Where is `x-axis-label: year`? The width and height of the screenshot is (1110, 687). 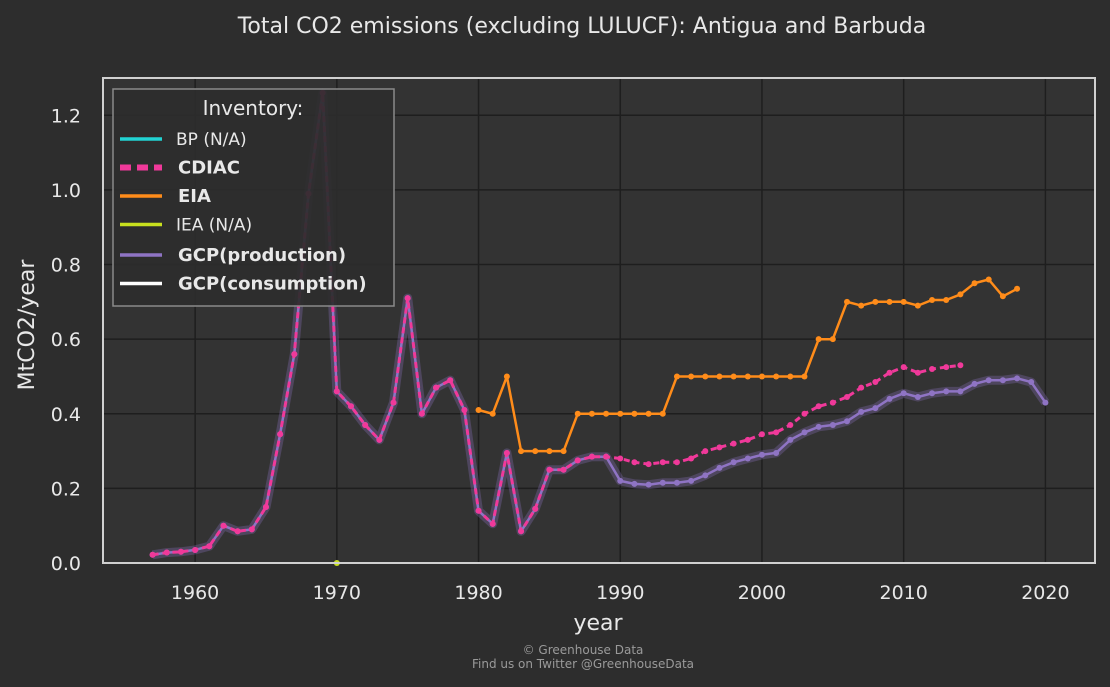 x-axis-label: year is located at coordinates (598, 623).